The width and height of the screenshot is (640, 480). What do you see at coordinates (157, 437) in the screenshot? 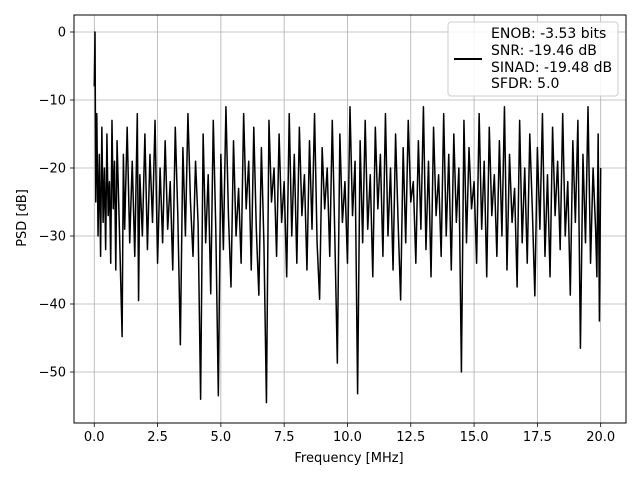
I see `x-tick-label: 2.5` at bounding box center [157, 437].